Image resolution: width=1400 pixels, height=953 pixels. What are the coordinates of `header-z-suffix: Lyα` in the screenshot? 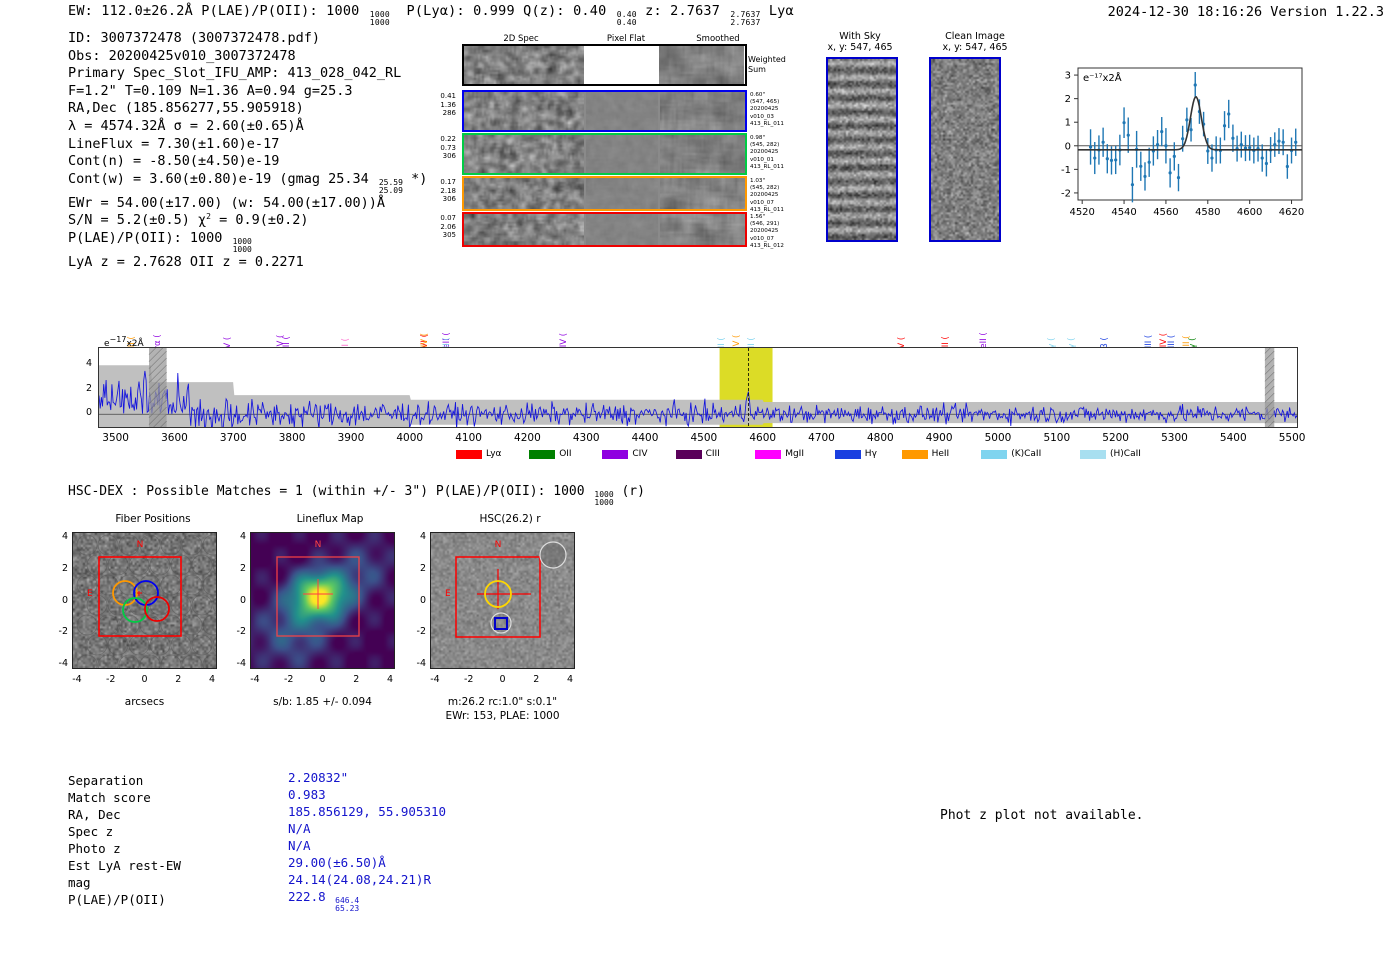 It's located at (777, 11).